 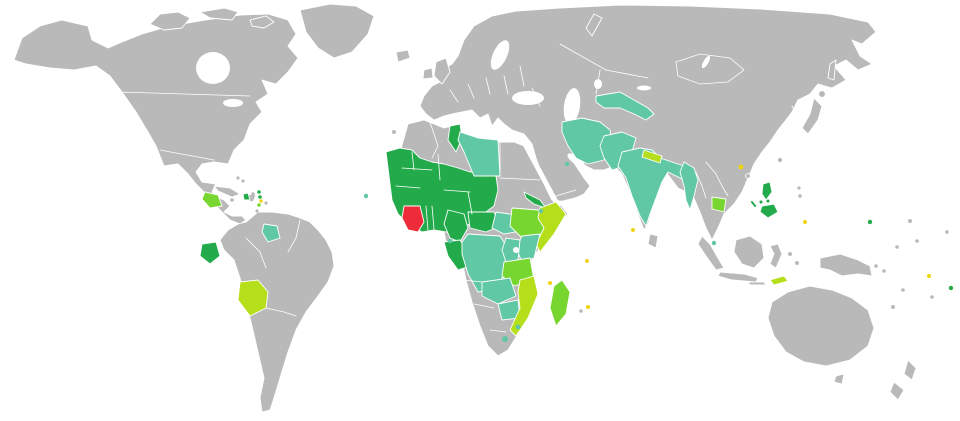 What do you see at coordinates (187, 155) in the screenshot?
I see `border-us-mexico` at bounding box center [187, 155].